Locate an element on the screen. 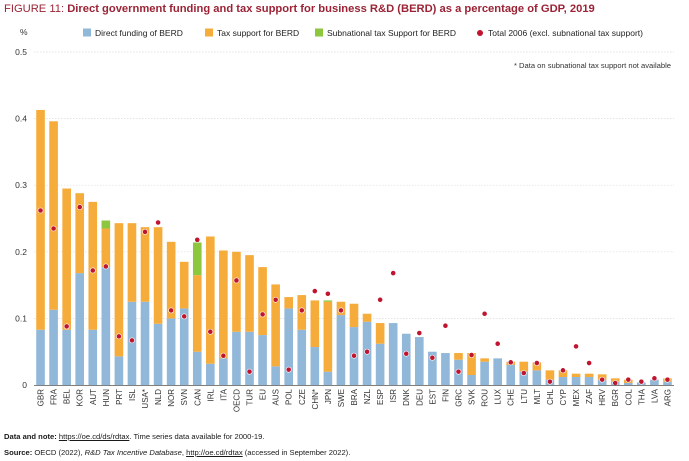 The image size is (689, 461). source-link: http://oe.cd/rdtax is located at coordinates (214, 452).